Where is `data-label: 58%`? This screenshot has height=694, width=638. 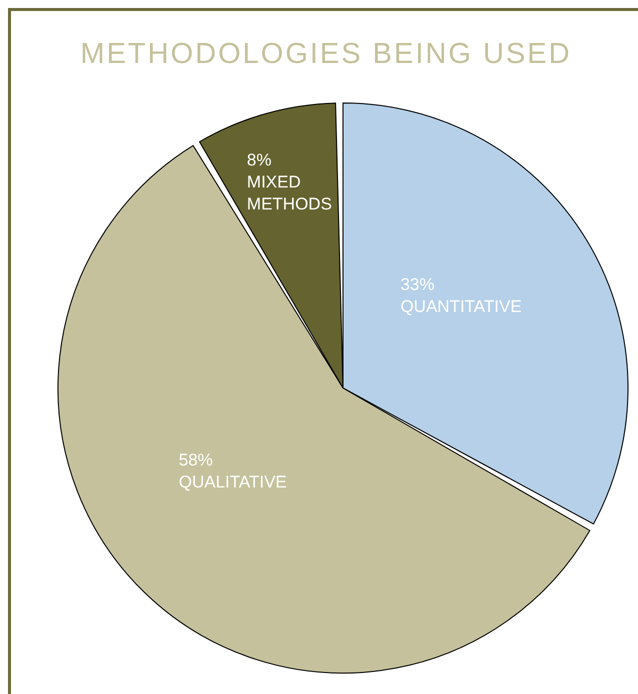 data-label: 58% is located at coordinates (195, 460).